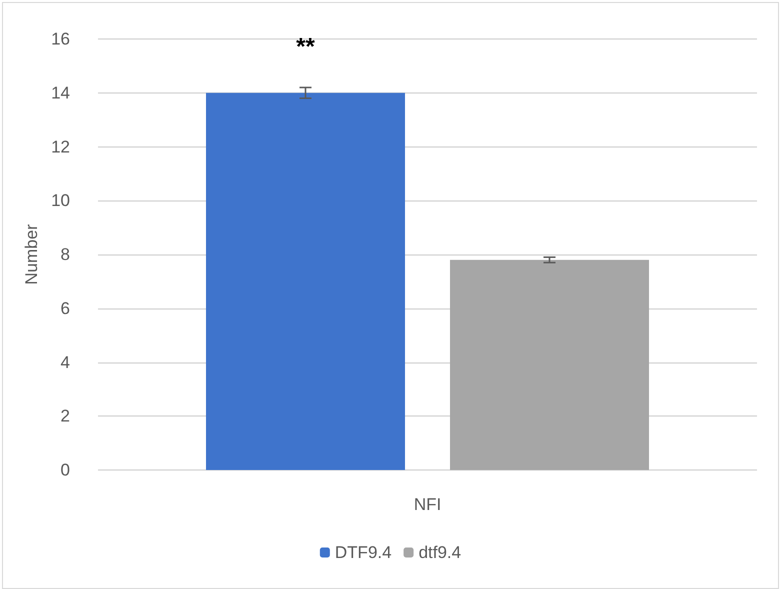  Describe the element at coordinates (65, 362) in the screenshot. I see `y-tick-label: 4` at that location.